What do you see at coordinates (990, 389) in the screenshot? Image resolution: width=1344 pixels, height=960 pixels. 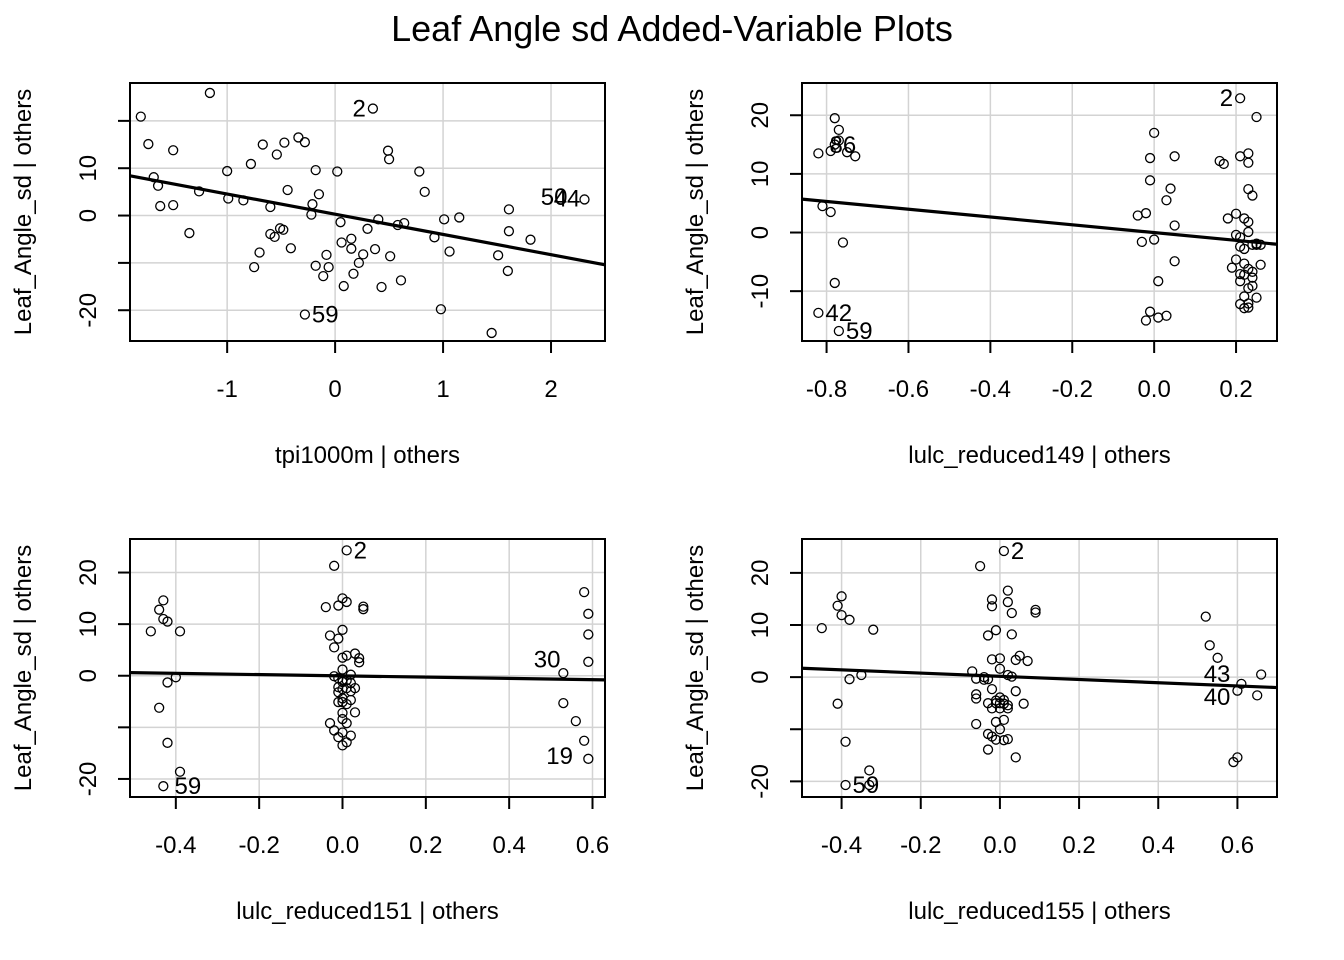 I see `x-tick-label: -0.4` at bounding box center [990, 389].